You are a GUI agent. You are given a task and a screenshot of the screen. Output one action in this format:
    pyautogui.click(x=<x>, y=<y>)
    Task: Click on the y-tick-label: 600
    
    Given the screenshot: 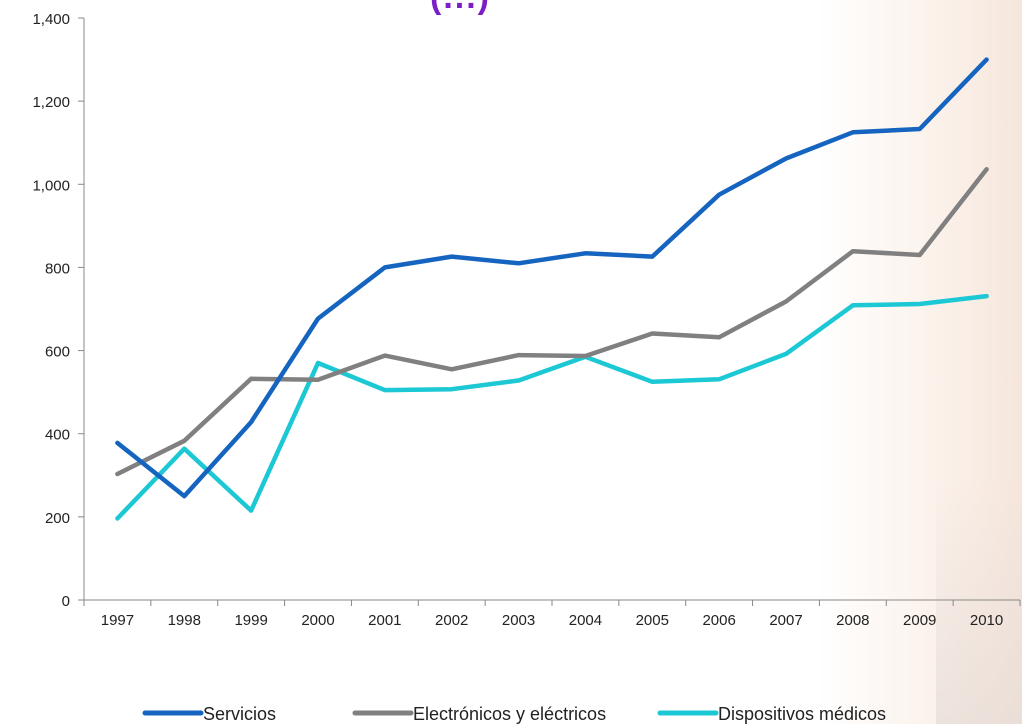 What is the action you would take?
    pyautogui.click(x=57, y=352)
    